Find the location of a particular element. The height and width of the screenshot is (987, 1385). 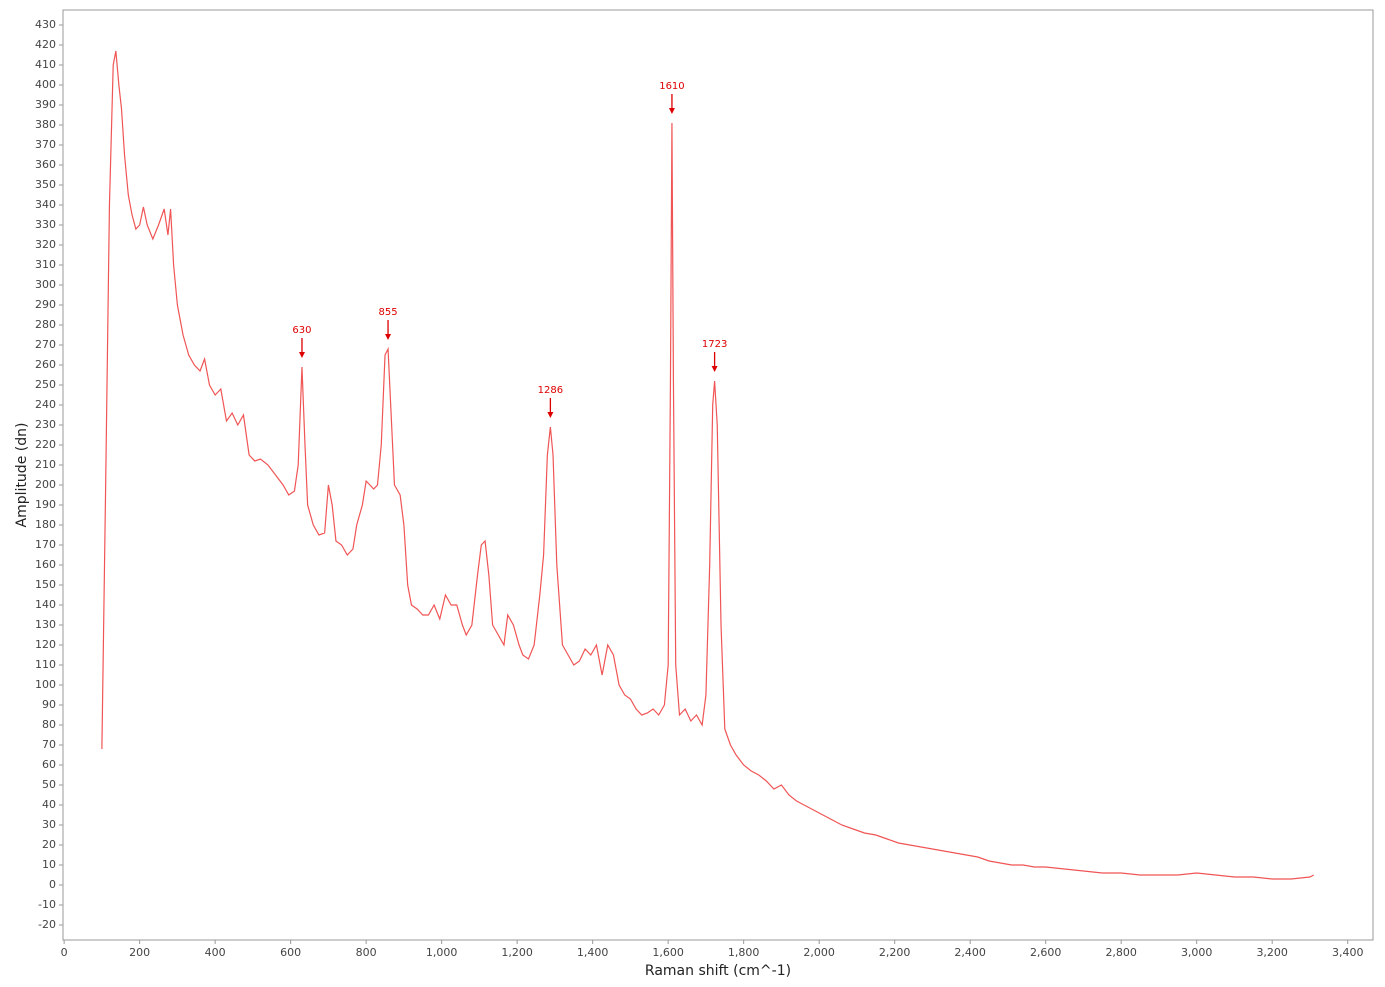

y-tick-label: 0 is located at coordinates (52, 884).